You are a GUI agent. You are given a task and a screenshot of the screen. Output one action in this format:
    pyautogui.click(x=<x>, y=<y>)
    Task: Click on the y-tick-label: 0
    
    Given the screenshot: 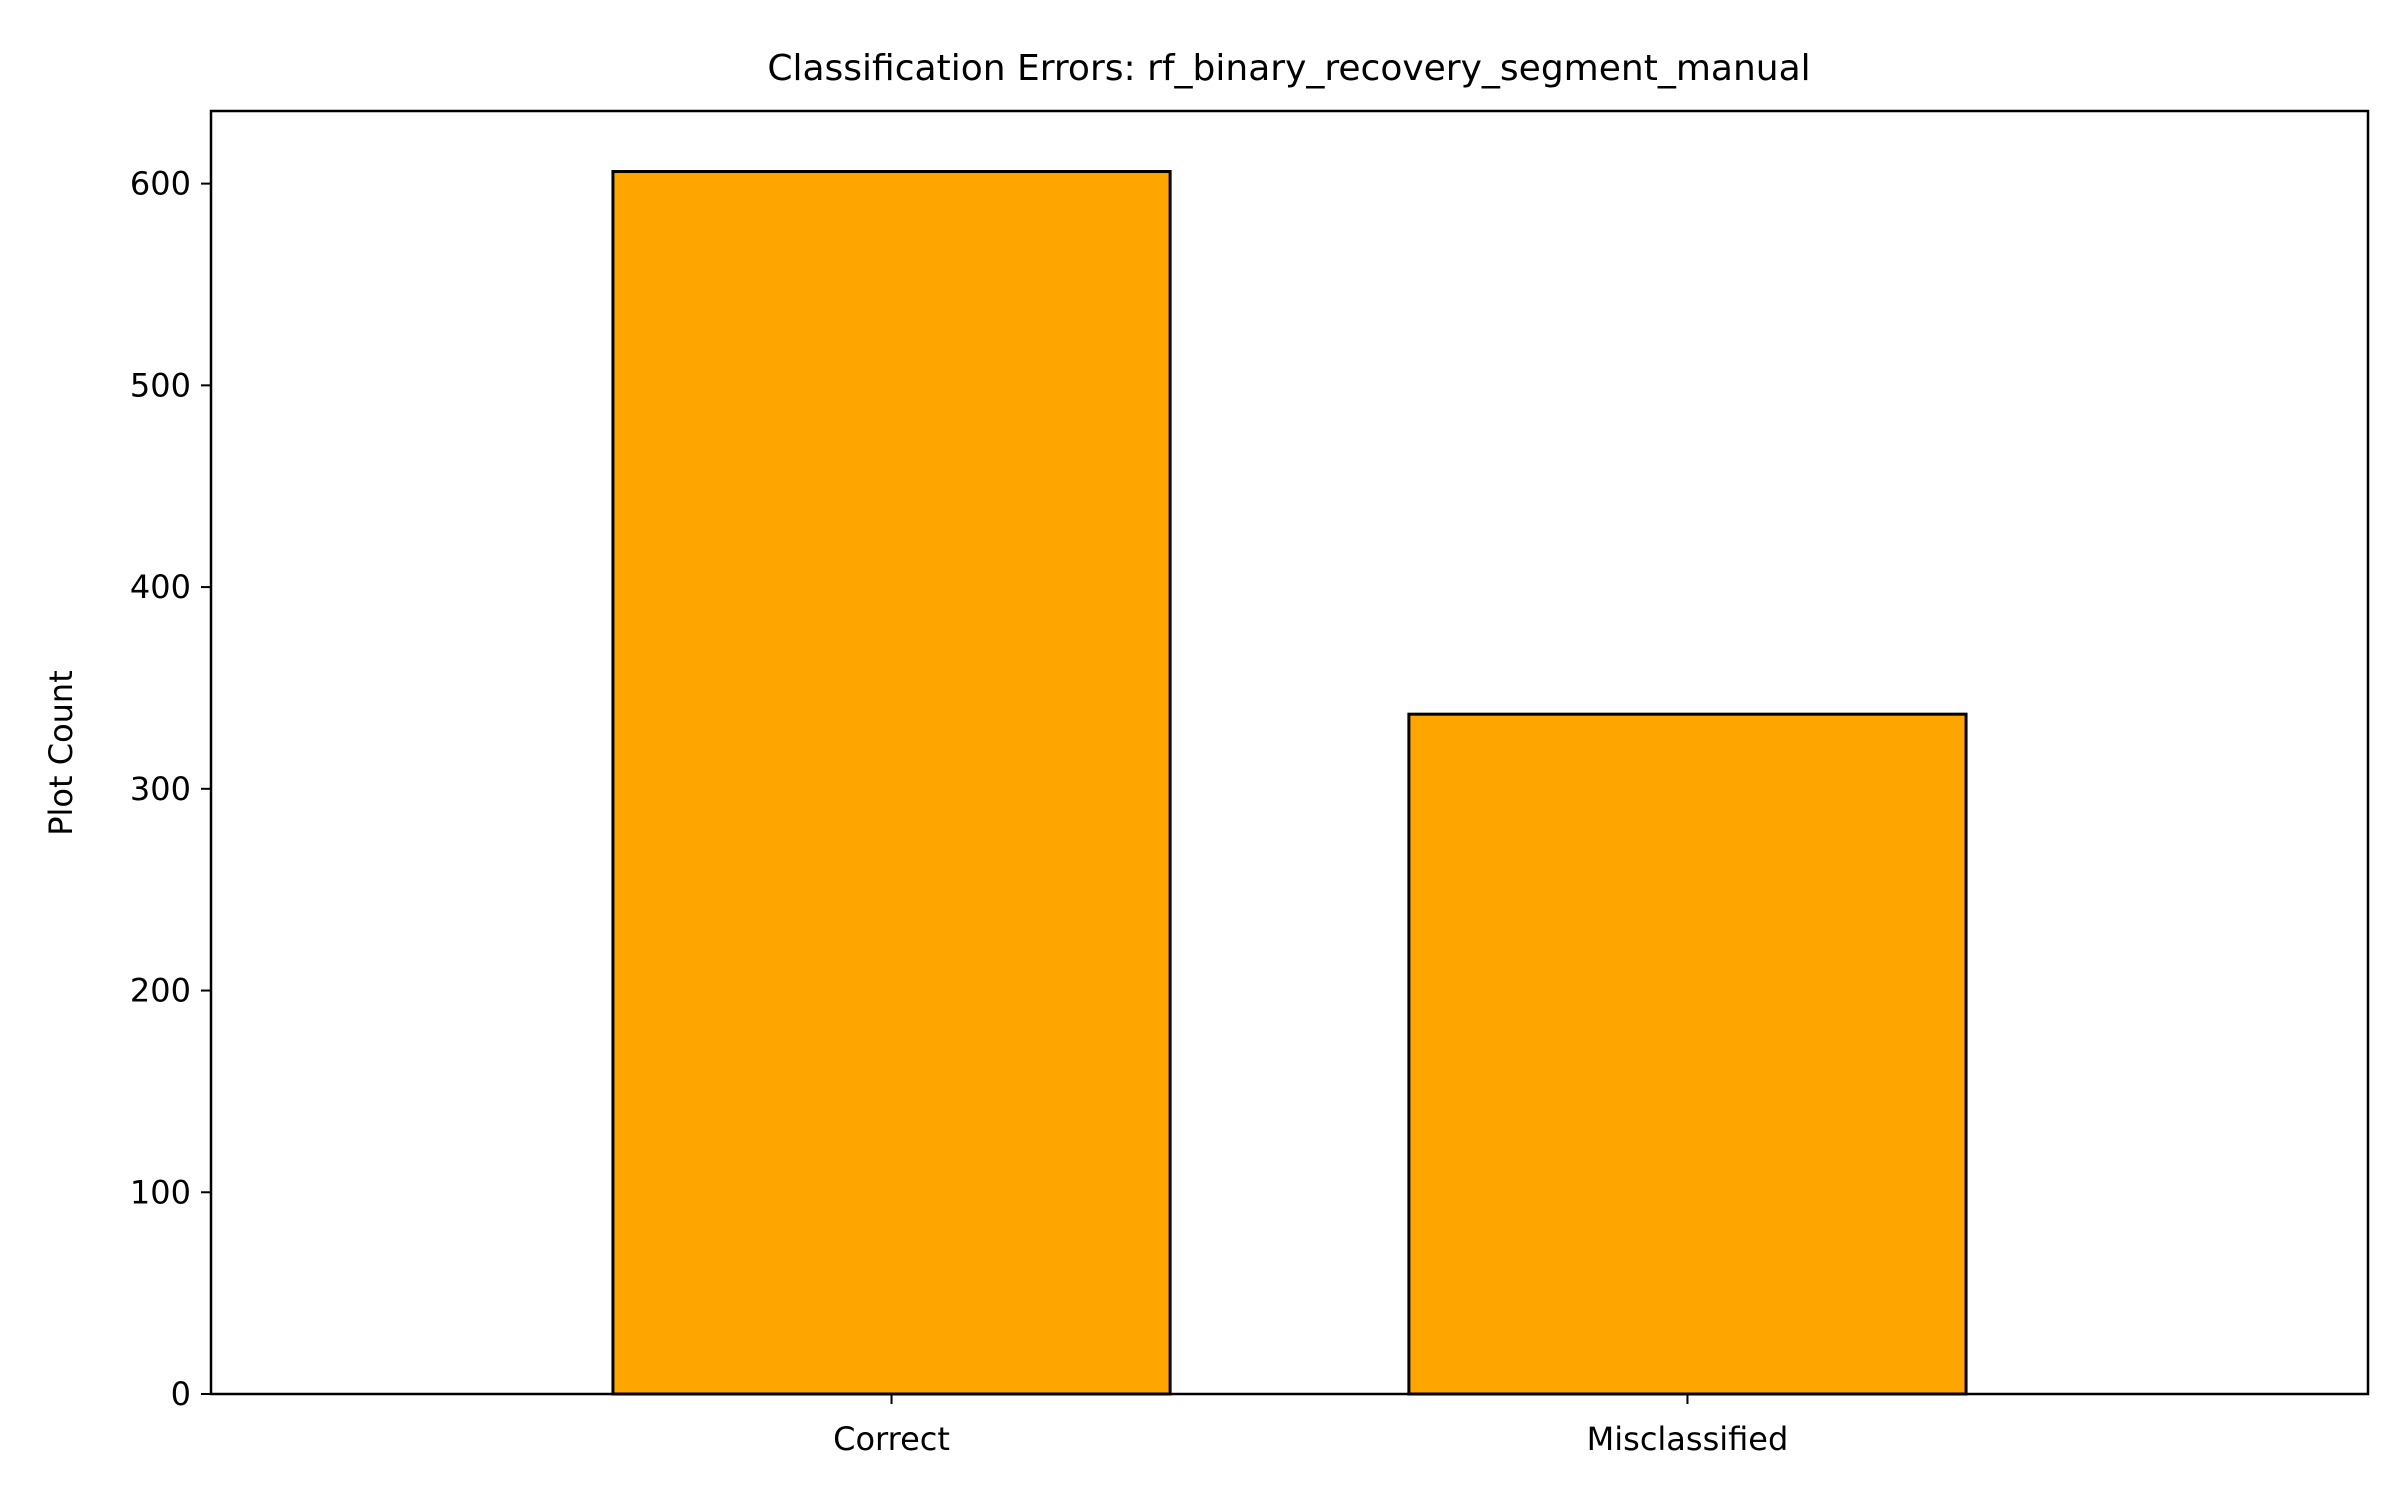 What is the action you would take?
    pyautogui.click(x=181, y=1394)
    